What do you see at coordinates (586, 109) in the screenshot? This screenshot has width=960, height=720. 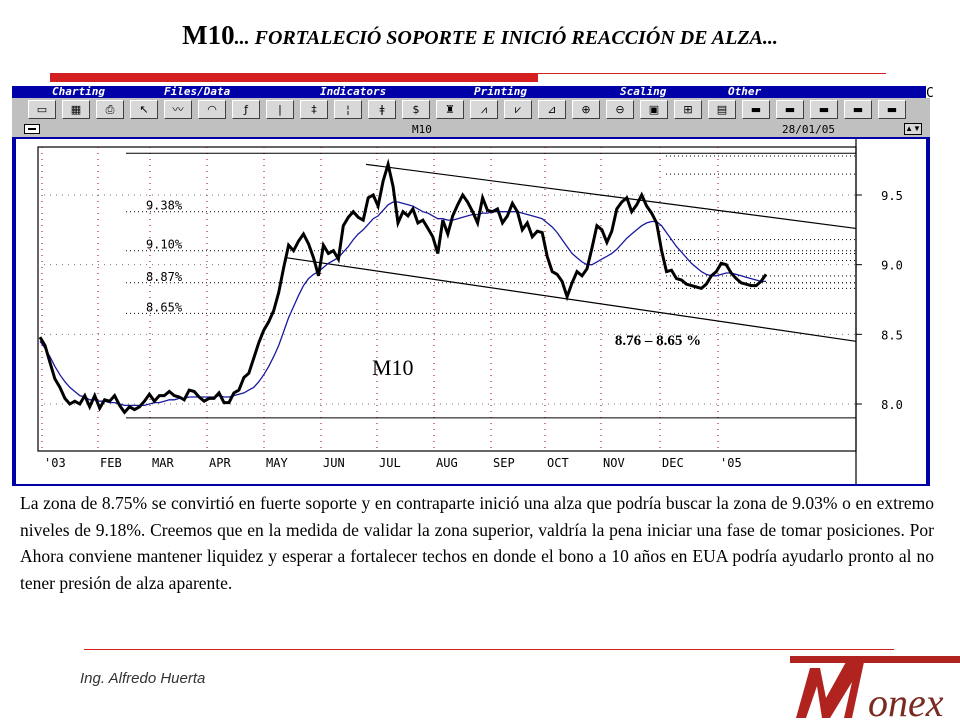 I see `zoom-in-icon: ⊕` at bounding box center [586, 109].